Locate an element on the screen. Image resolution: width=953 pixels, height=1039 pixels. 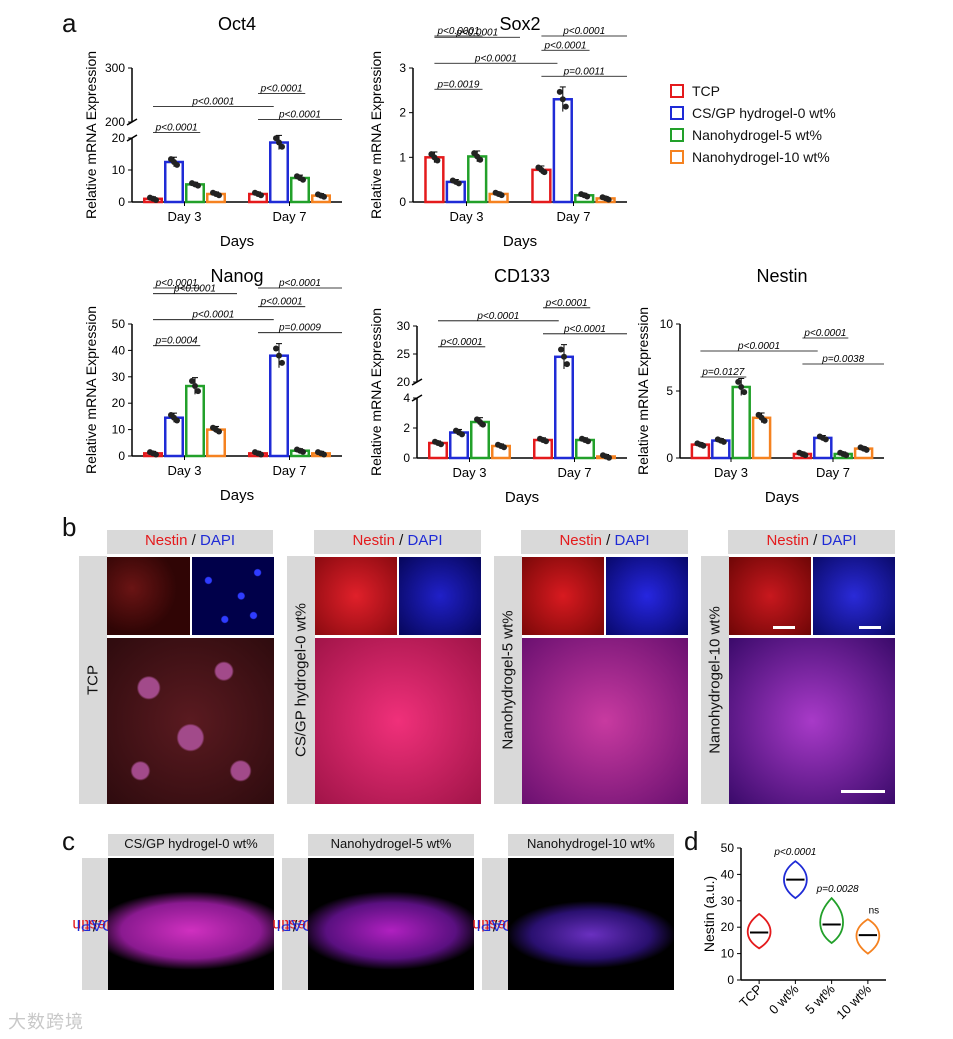
y-tick-label: 200 is located at coordinates (115, 122).